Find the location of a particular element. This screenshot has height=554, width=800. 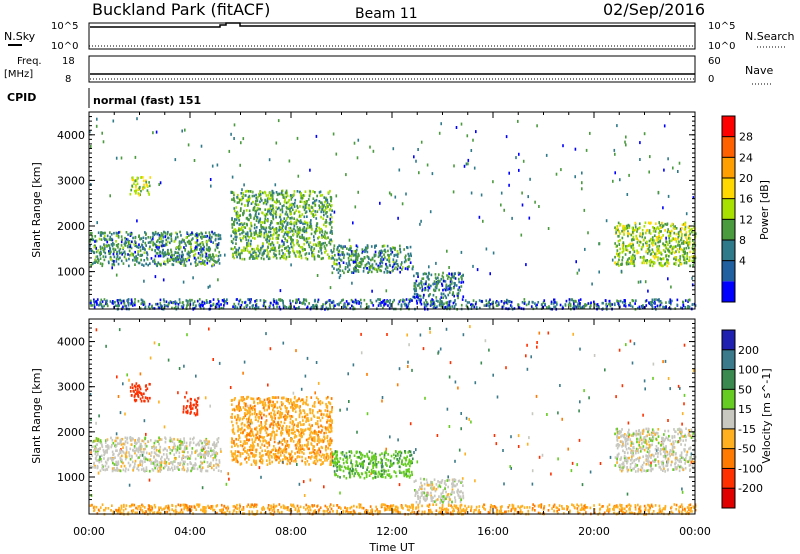

colorbar-tick-label: 4 is located at coordinates (742, 261).